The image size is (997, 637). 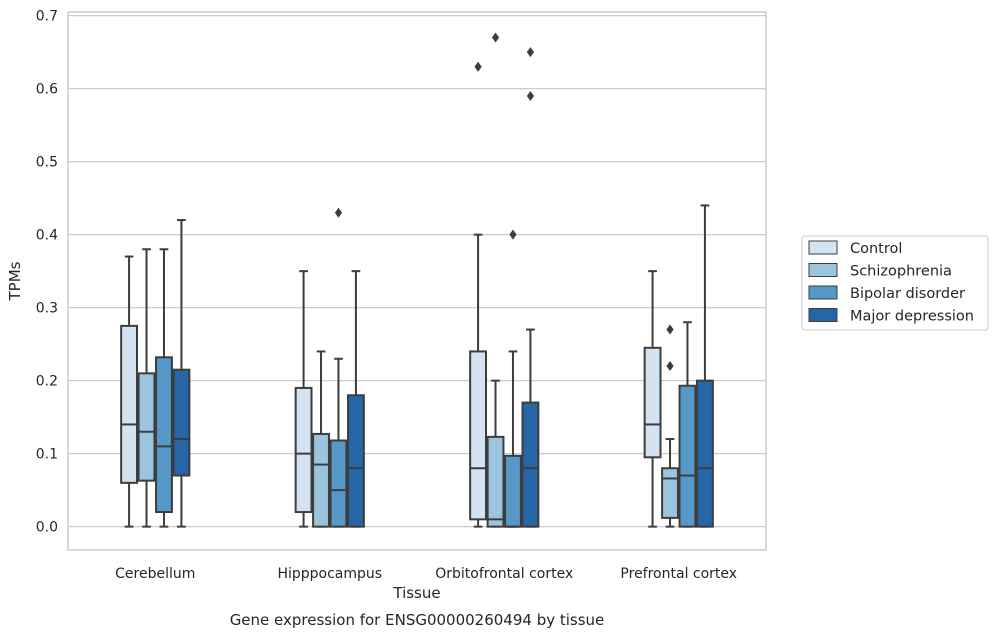 I want to click on x-tick-label: Orbitofrontal cortex, so click(x=504, y=574).